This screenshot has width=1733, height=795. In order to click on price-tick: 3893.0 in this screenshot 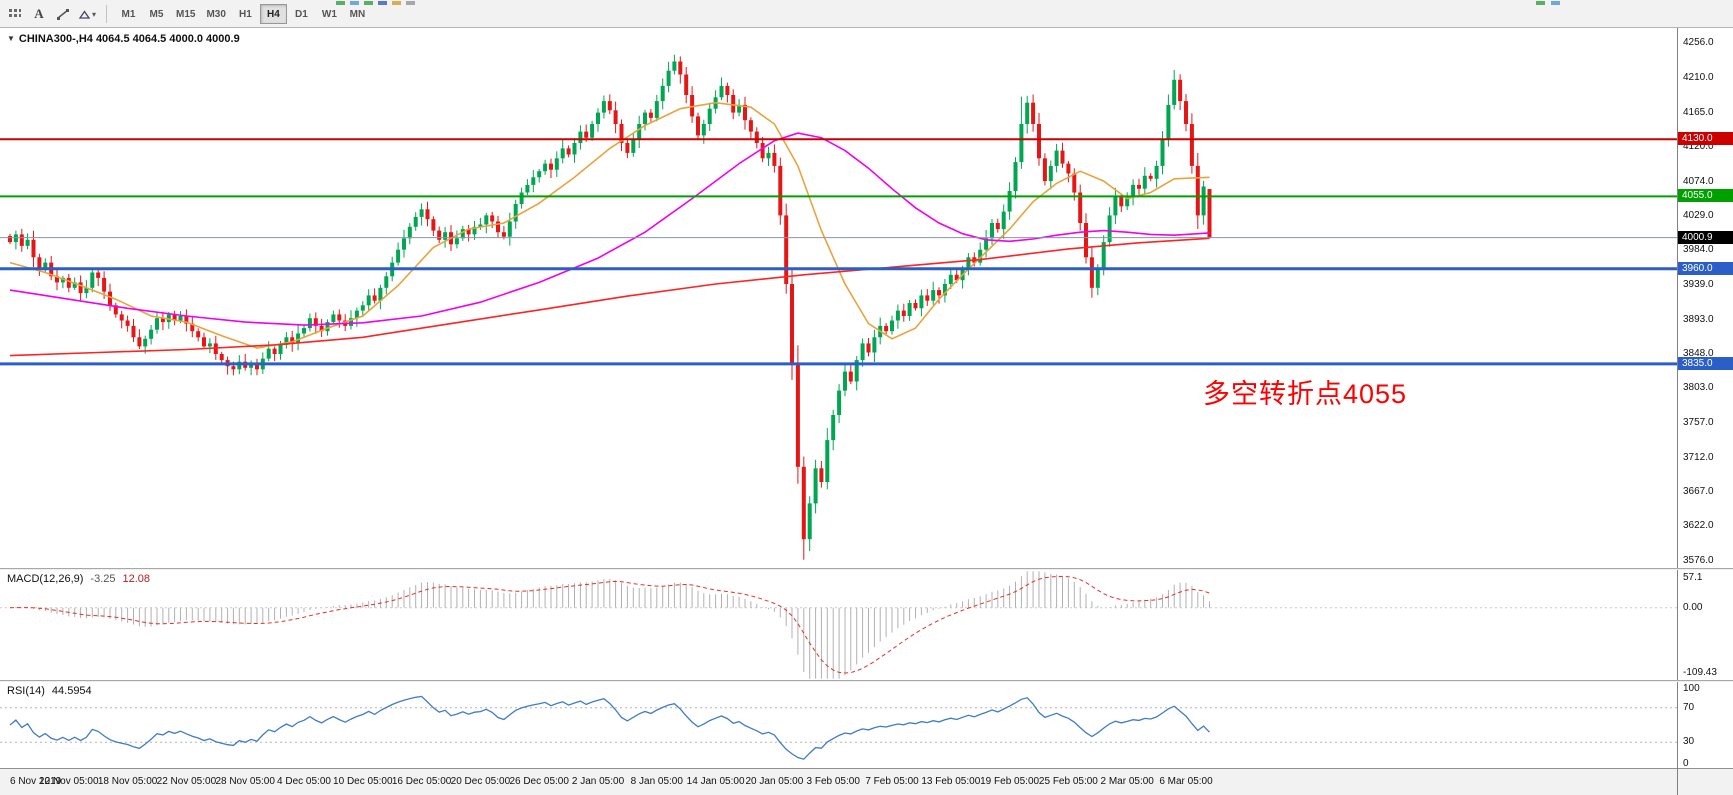, I will do `click(1698, 319)`.